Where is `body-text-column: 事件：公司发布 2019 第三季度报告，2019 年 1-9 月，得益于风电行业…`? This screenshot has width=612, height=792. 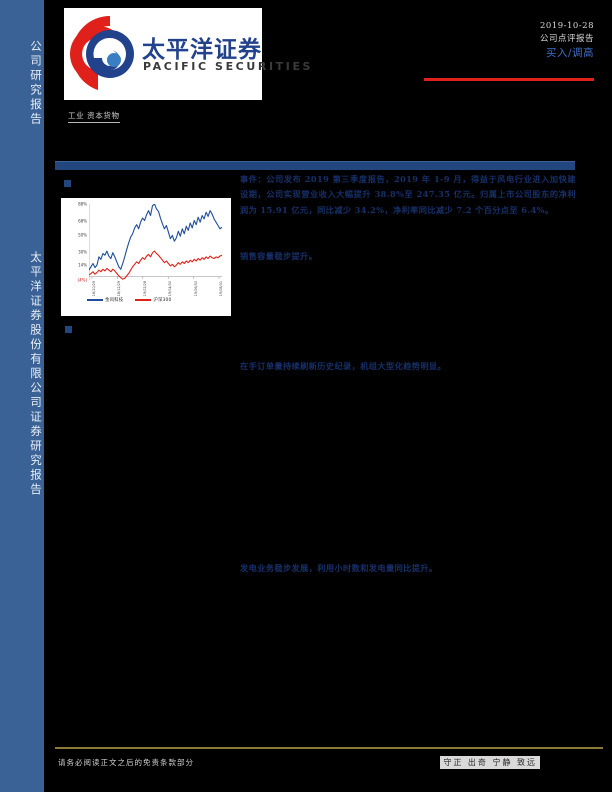
body-text-column: 事件：公司发布 2019 第三季度报告，2019 年 1-9 月，得益于风电行业… is located at coordinates (408, 195).